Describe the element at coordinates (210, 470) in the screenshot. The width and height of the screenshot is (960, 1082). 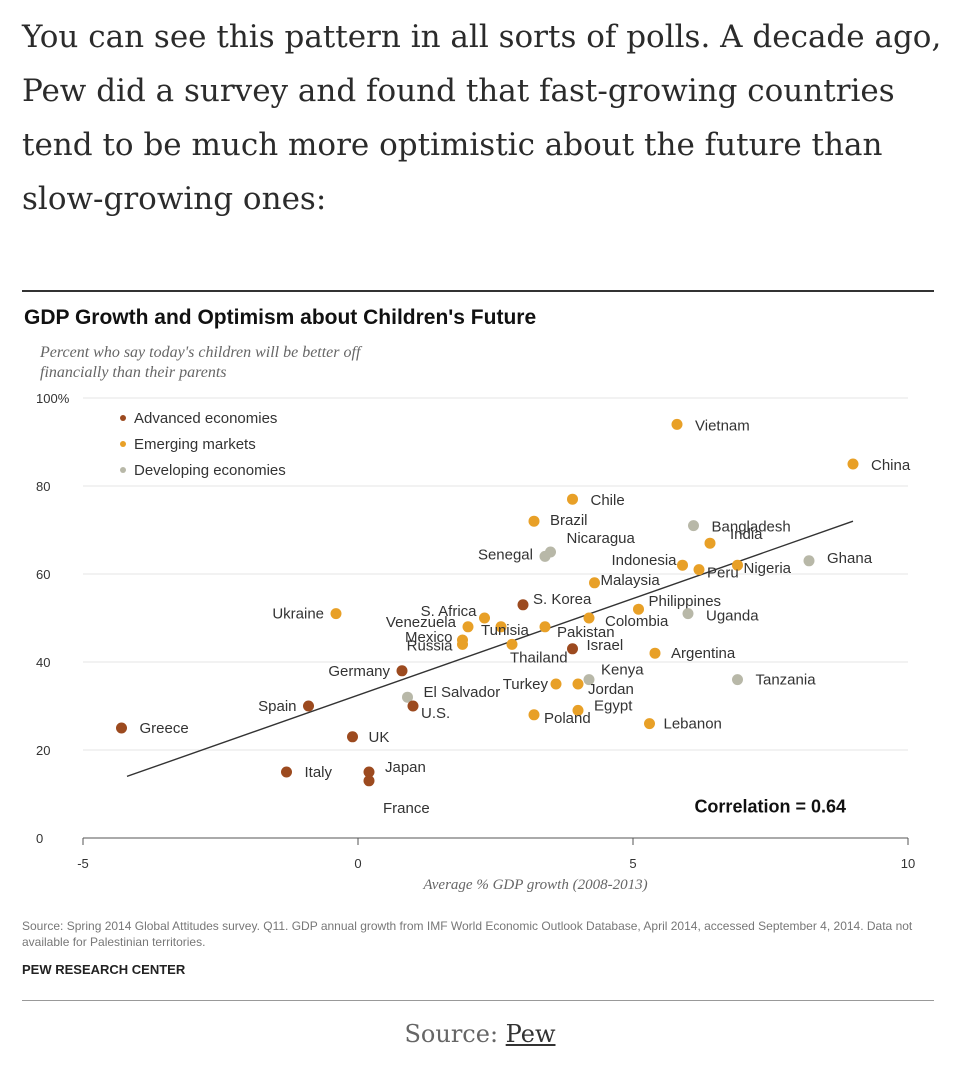
I see `legend-label-developing: Developing economies` at that location.